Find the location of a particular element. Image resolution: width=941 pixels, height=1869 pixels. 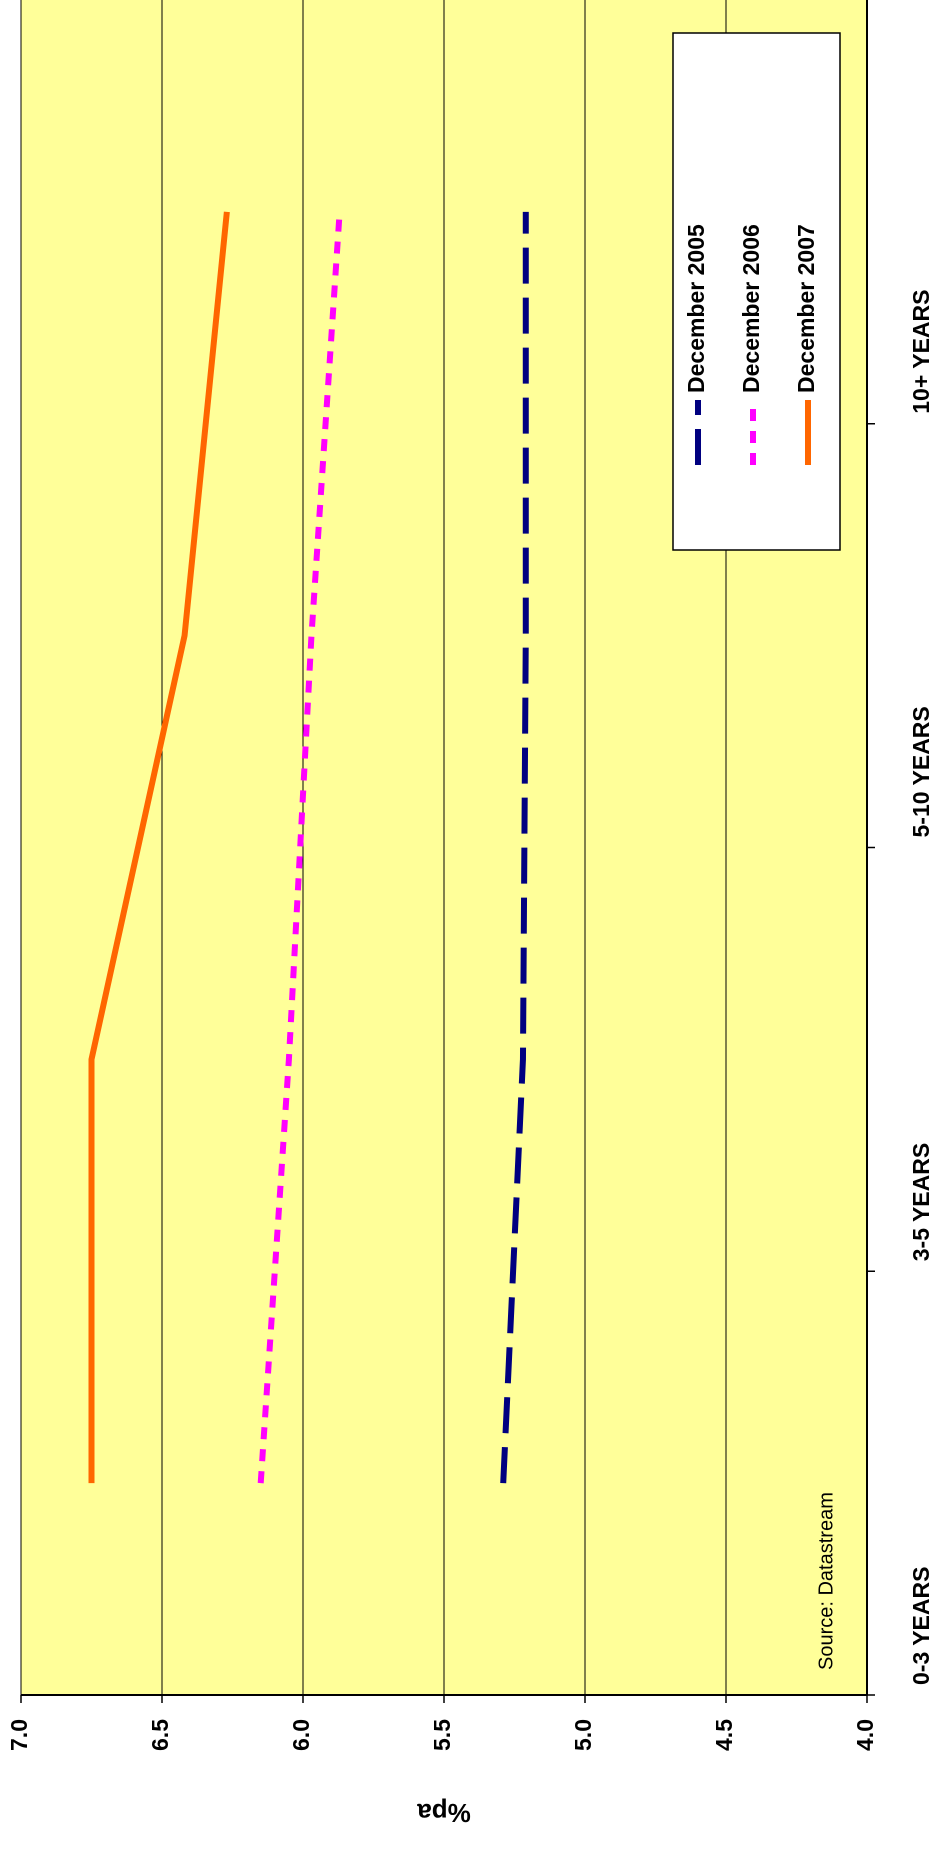

y-tick-label: 6.5 is located at coordinates (160, 1735).